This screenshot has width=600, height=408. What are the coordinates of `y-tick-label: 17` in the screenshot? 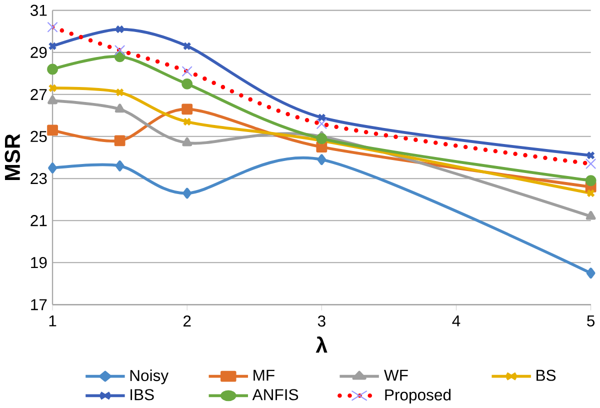 It's located at (39, 304).